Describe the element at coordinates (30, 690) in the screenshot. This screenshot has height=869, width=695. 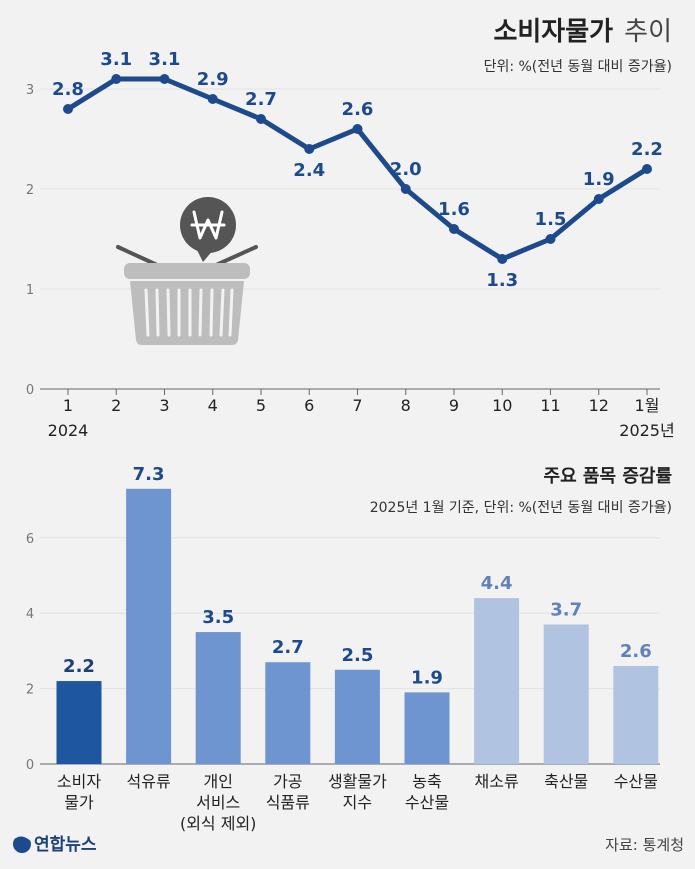
I see `bar-y-tick: 2` at that location.